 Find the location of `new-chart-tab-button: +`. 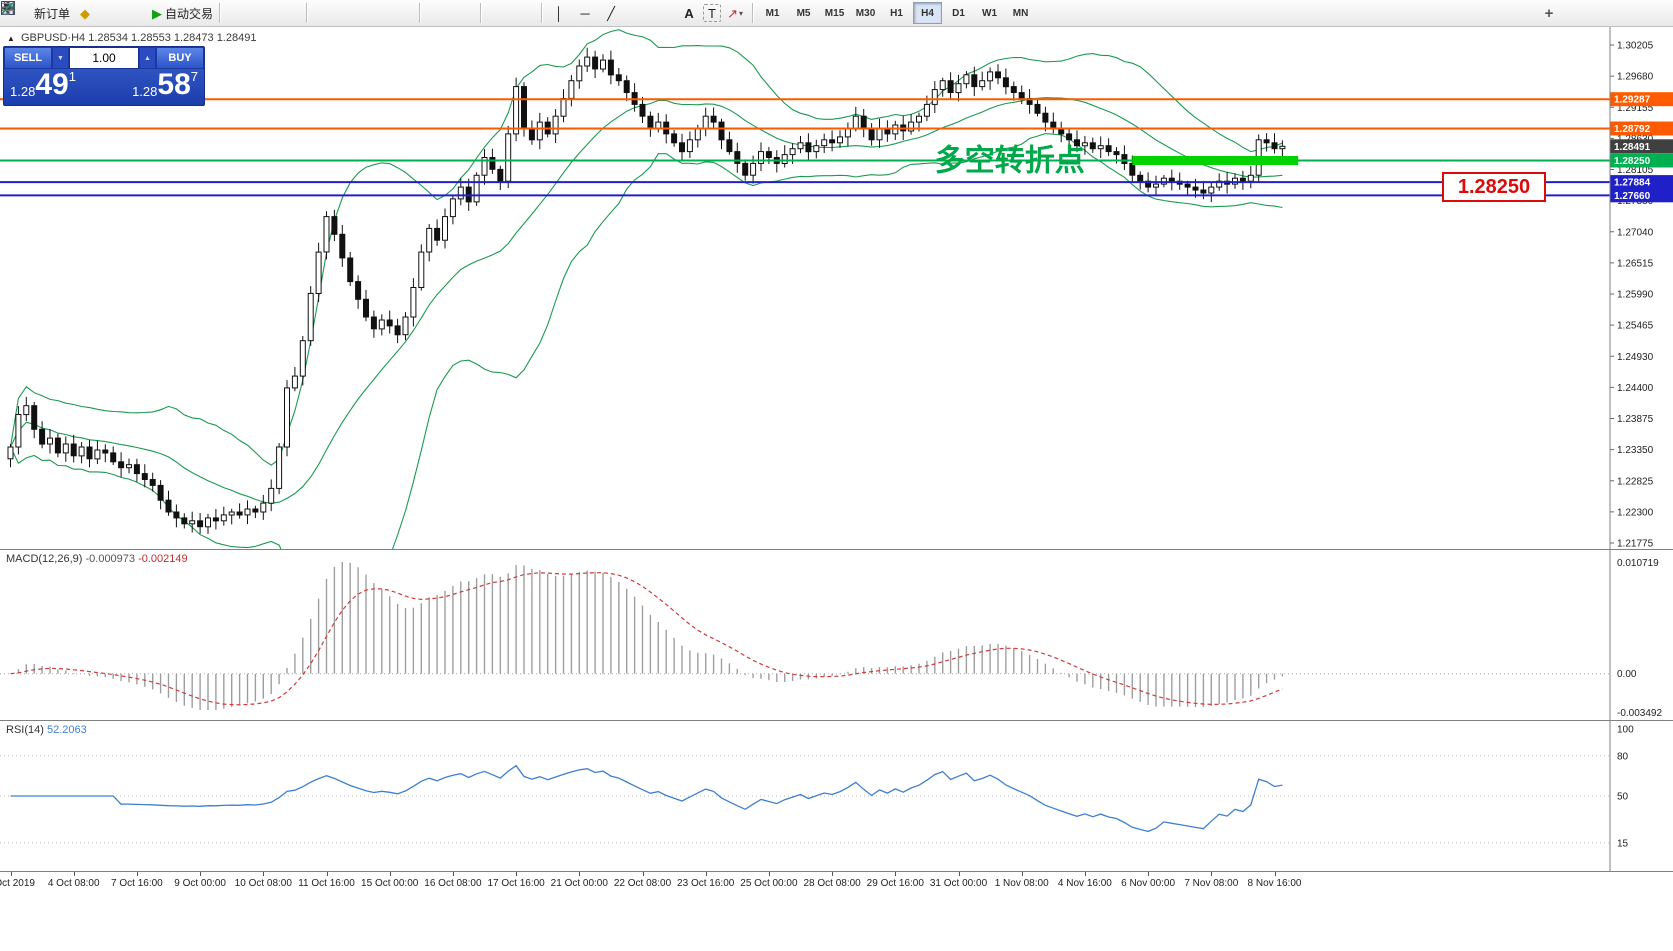

new-chart-tab-button: + is located at coordinates (1549, 13).